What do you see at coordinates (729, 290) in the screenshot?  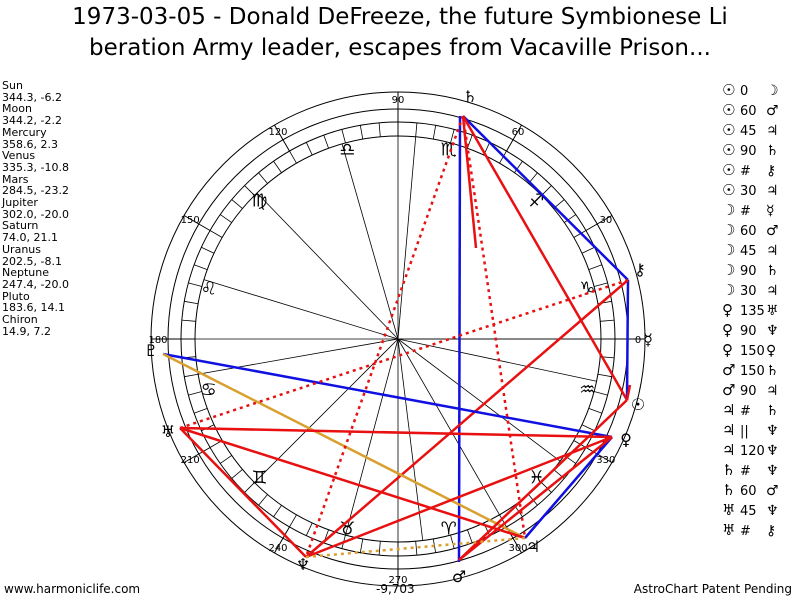 I see `aspect-planet-1: ☽` at bounding box center [729, 290].